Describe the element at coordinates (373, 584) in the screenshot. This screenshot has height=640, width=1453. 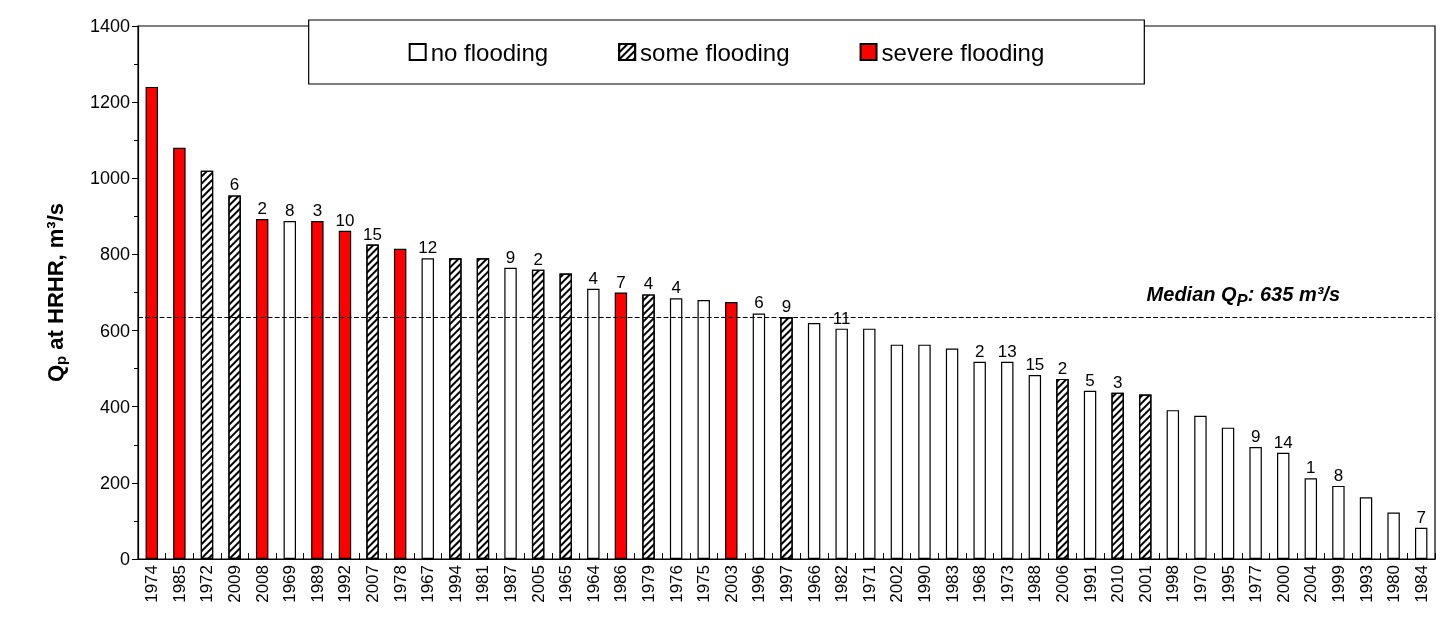
I see `x-tick-label: 2007` at that location.